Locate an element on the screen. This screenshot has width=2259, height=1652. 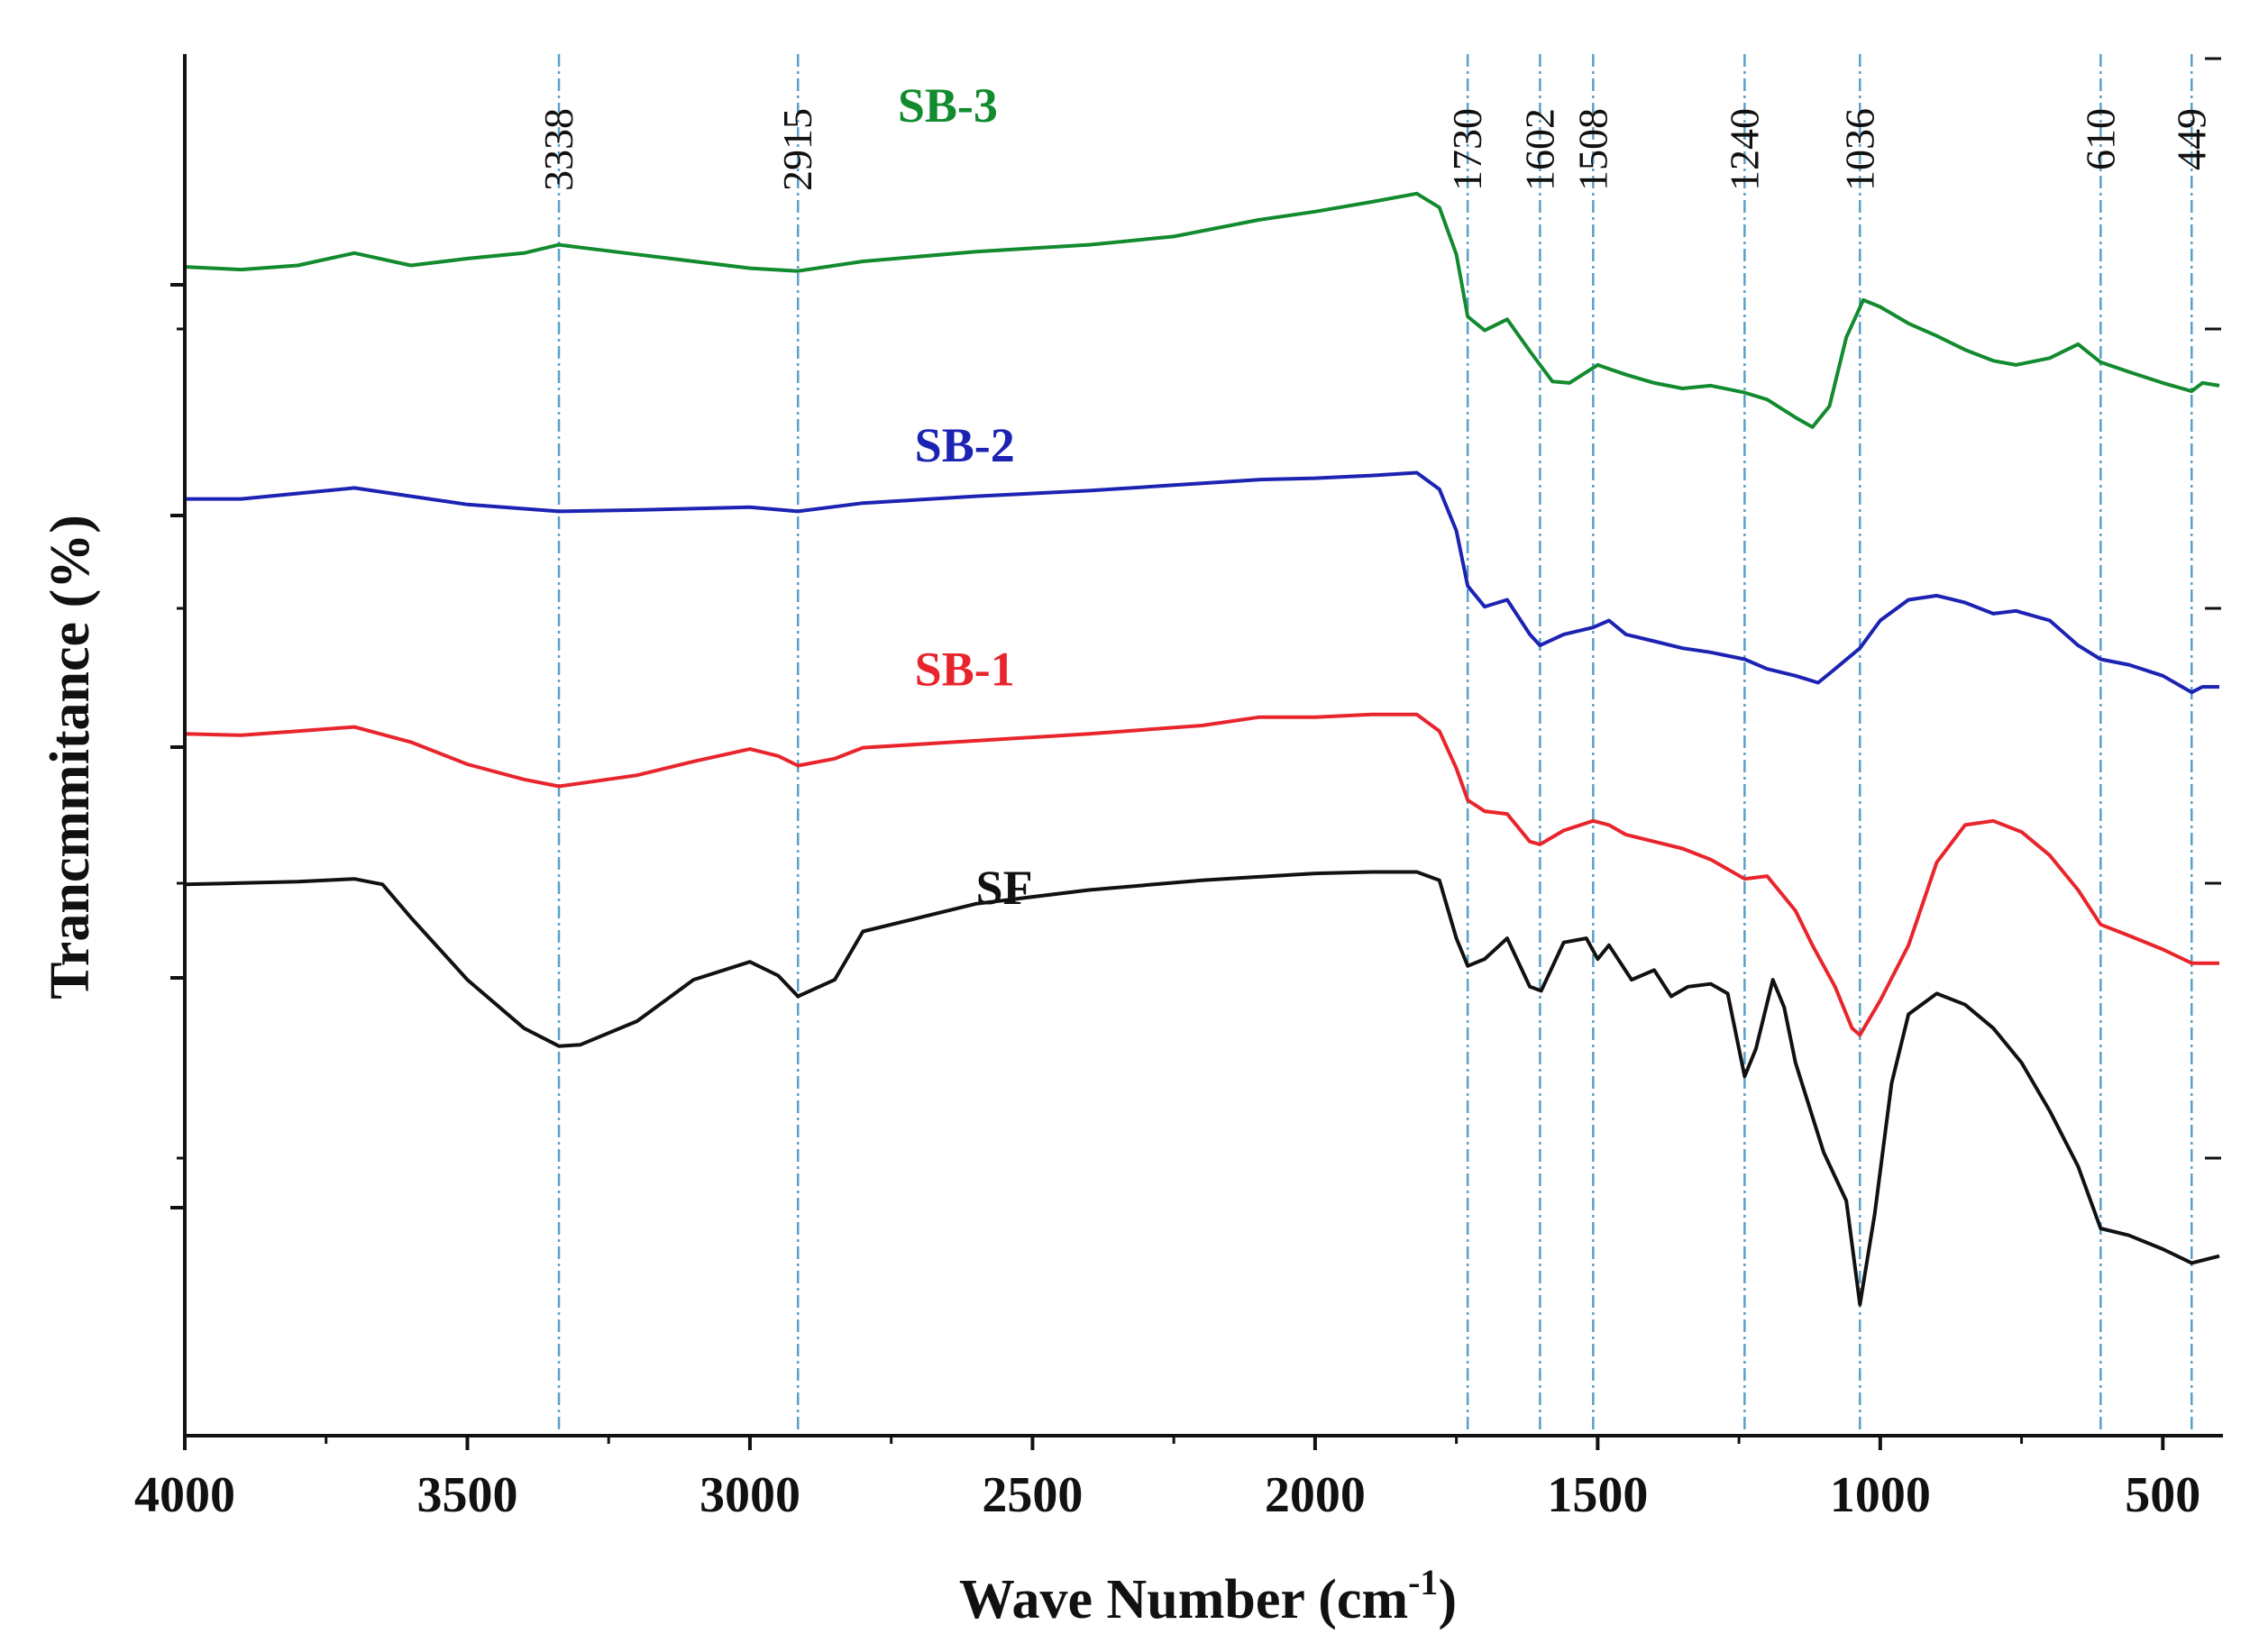
x-tick-label: 4000 is located at coordinates (184, 1495).